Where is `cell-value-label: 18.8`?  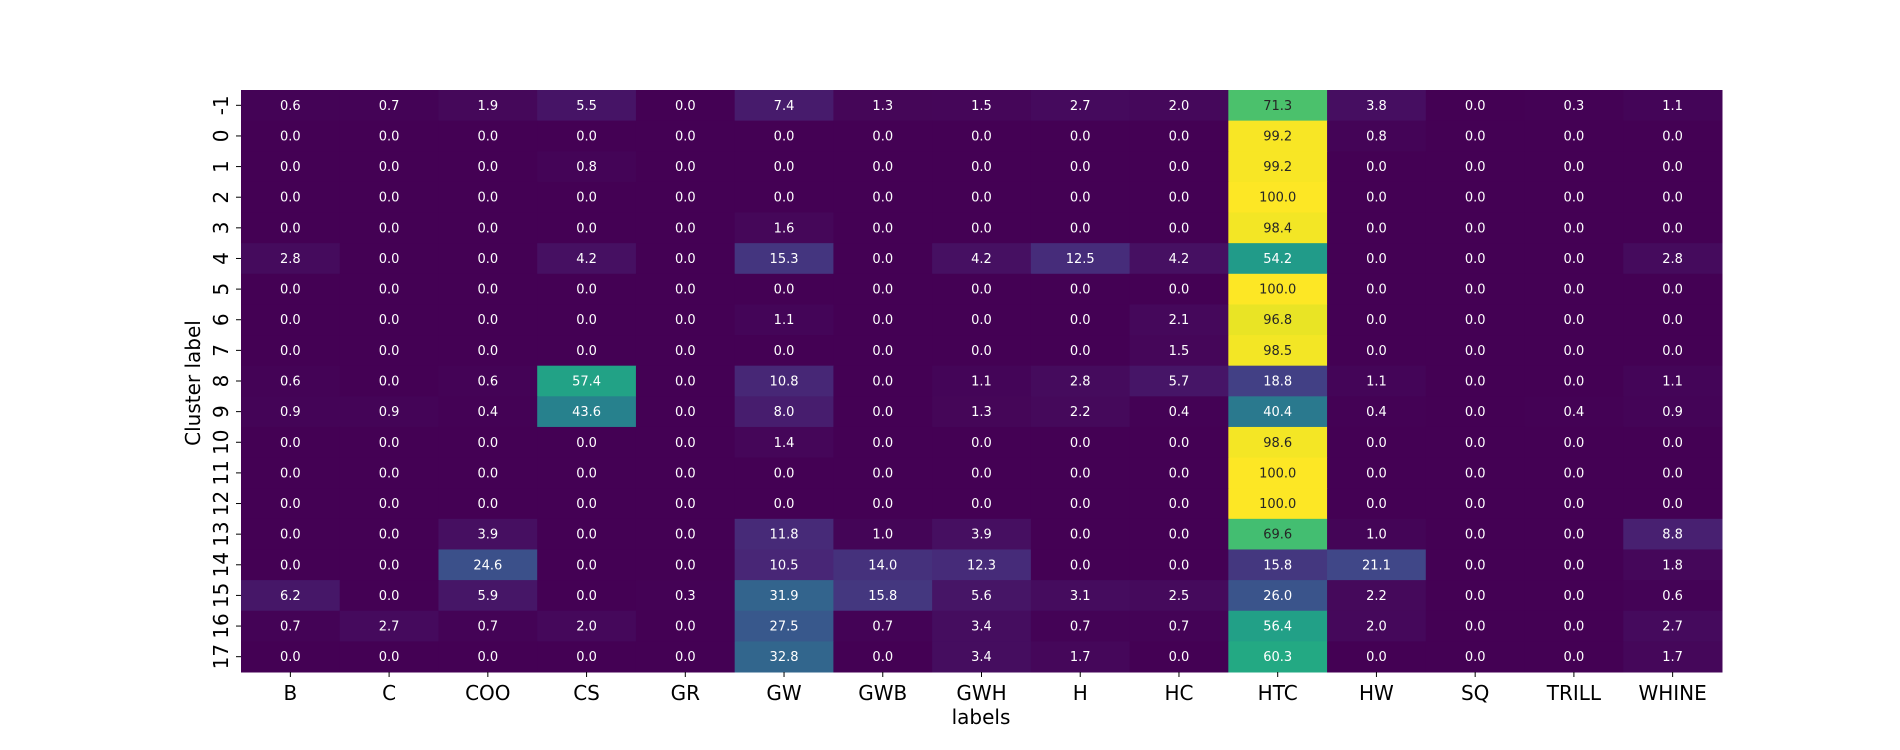
cell-value-label: 18.8 is located at coordinates (1277, 382).